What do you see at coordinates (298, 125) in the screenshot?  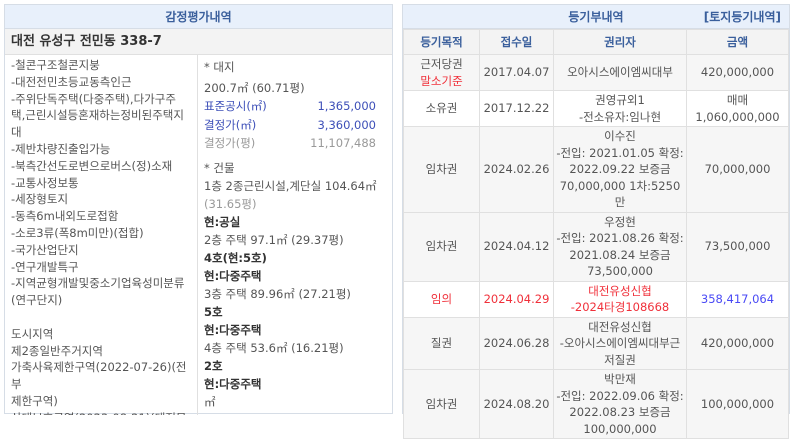 I see `decided-price-row: 결정가(㎡) 3,360,000` at bounding box center [298, 125].